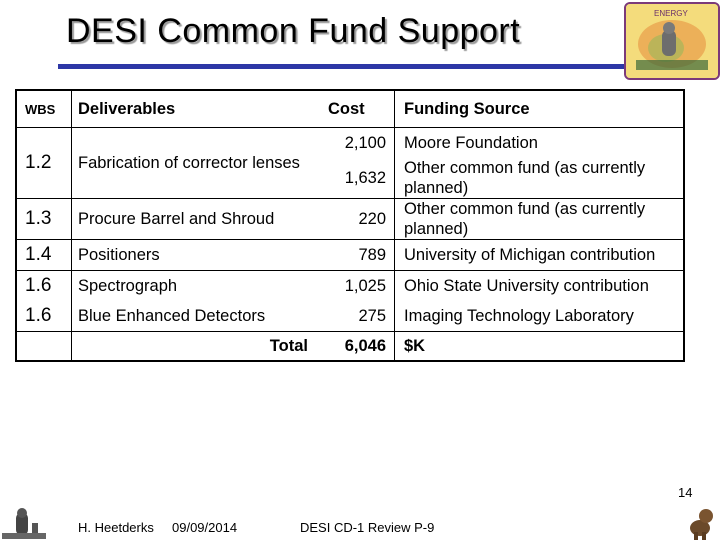 Image resolution: width=720 pixels, height=545 pixels. Describe the element at coordinates (354, 285) in the screenshot. I see `cost-cell: 1,025` at that location.